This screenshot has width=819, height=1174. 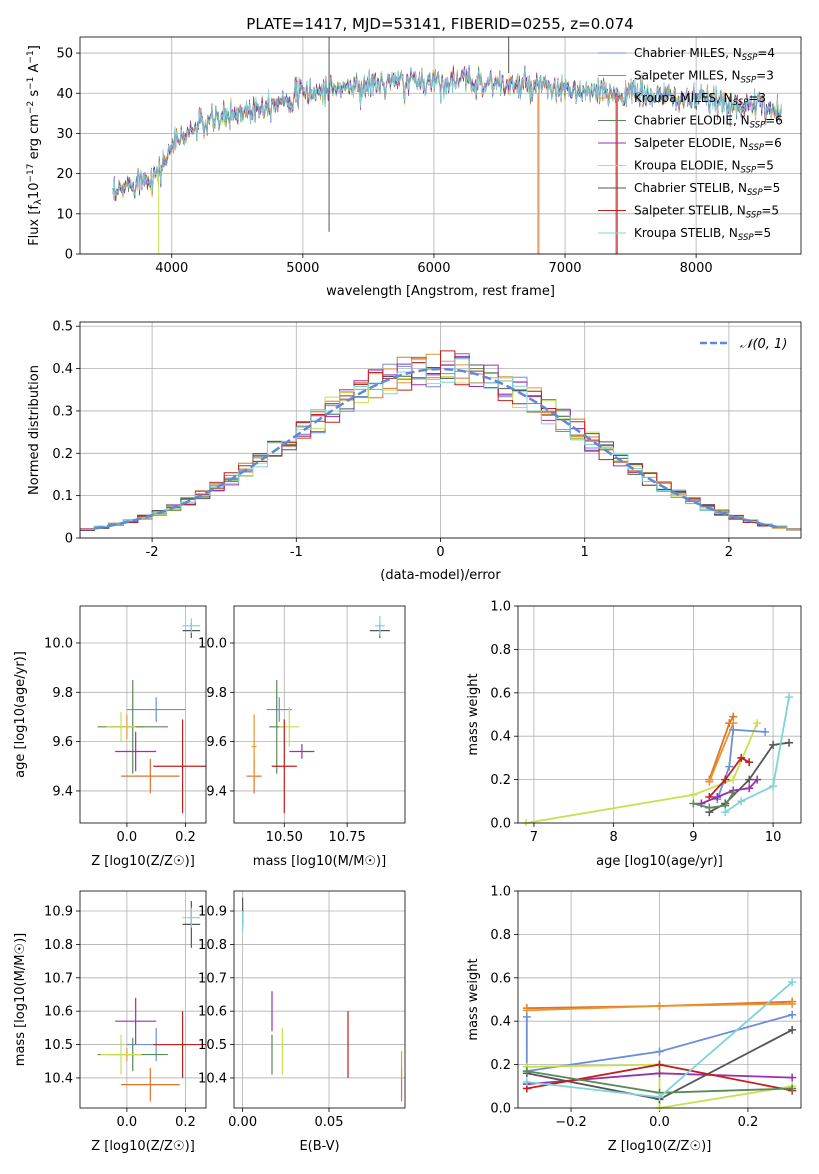 What do you see at coordinates (500, 935) in the screenshot?
I see `y-tick-label: 0.8` at bounding box center [500, 935].